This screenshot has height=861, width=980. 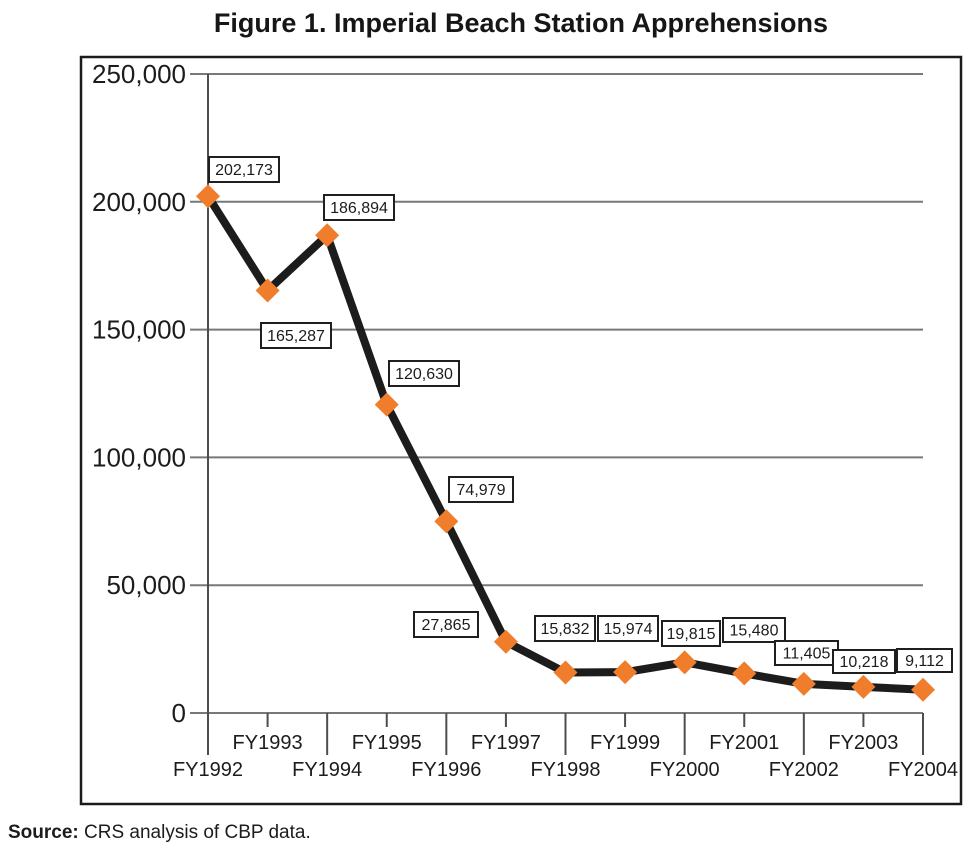 What do you see at coordinates (863, 743) in the screenshot?
I see `x-tick-label: FY2003` at bounding box center [863, 743].